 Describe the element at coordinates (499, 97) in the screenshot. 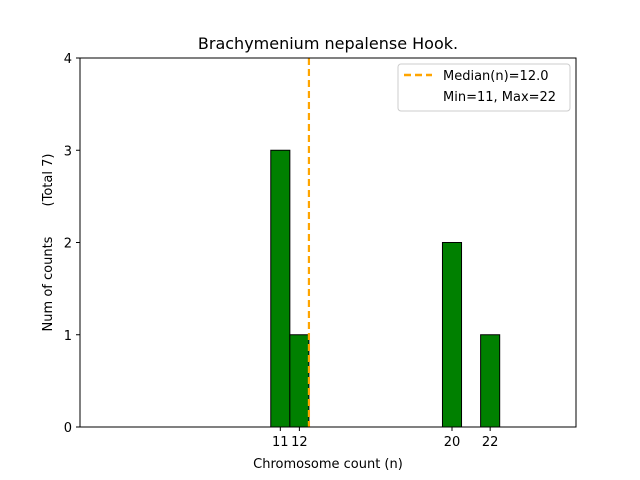

I see `legend-range-label: Min=11, Max=22` at that location.